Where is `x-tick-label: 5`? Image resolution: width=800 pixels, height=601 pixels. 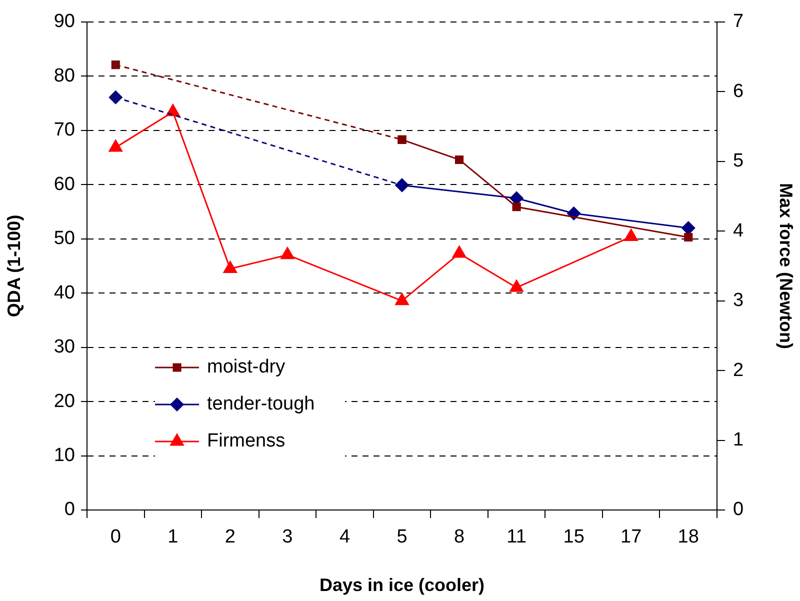 x-tick-label: 5 is located at coordinates (402, 537).